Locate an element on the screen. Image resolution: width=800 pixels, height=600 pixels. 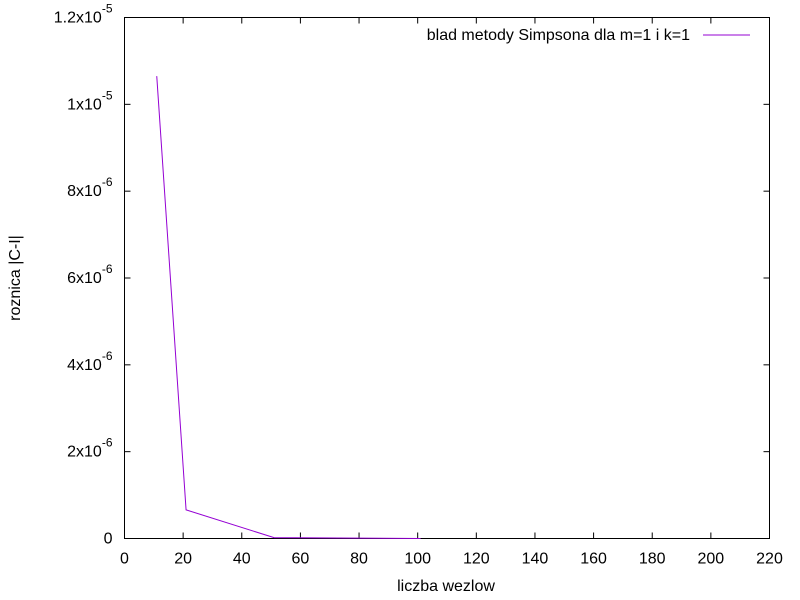
y-tick-mantissa: 0 is located at coordinates (108, 539).